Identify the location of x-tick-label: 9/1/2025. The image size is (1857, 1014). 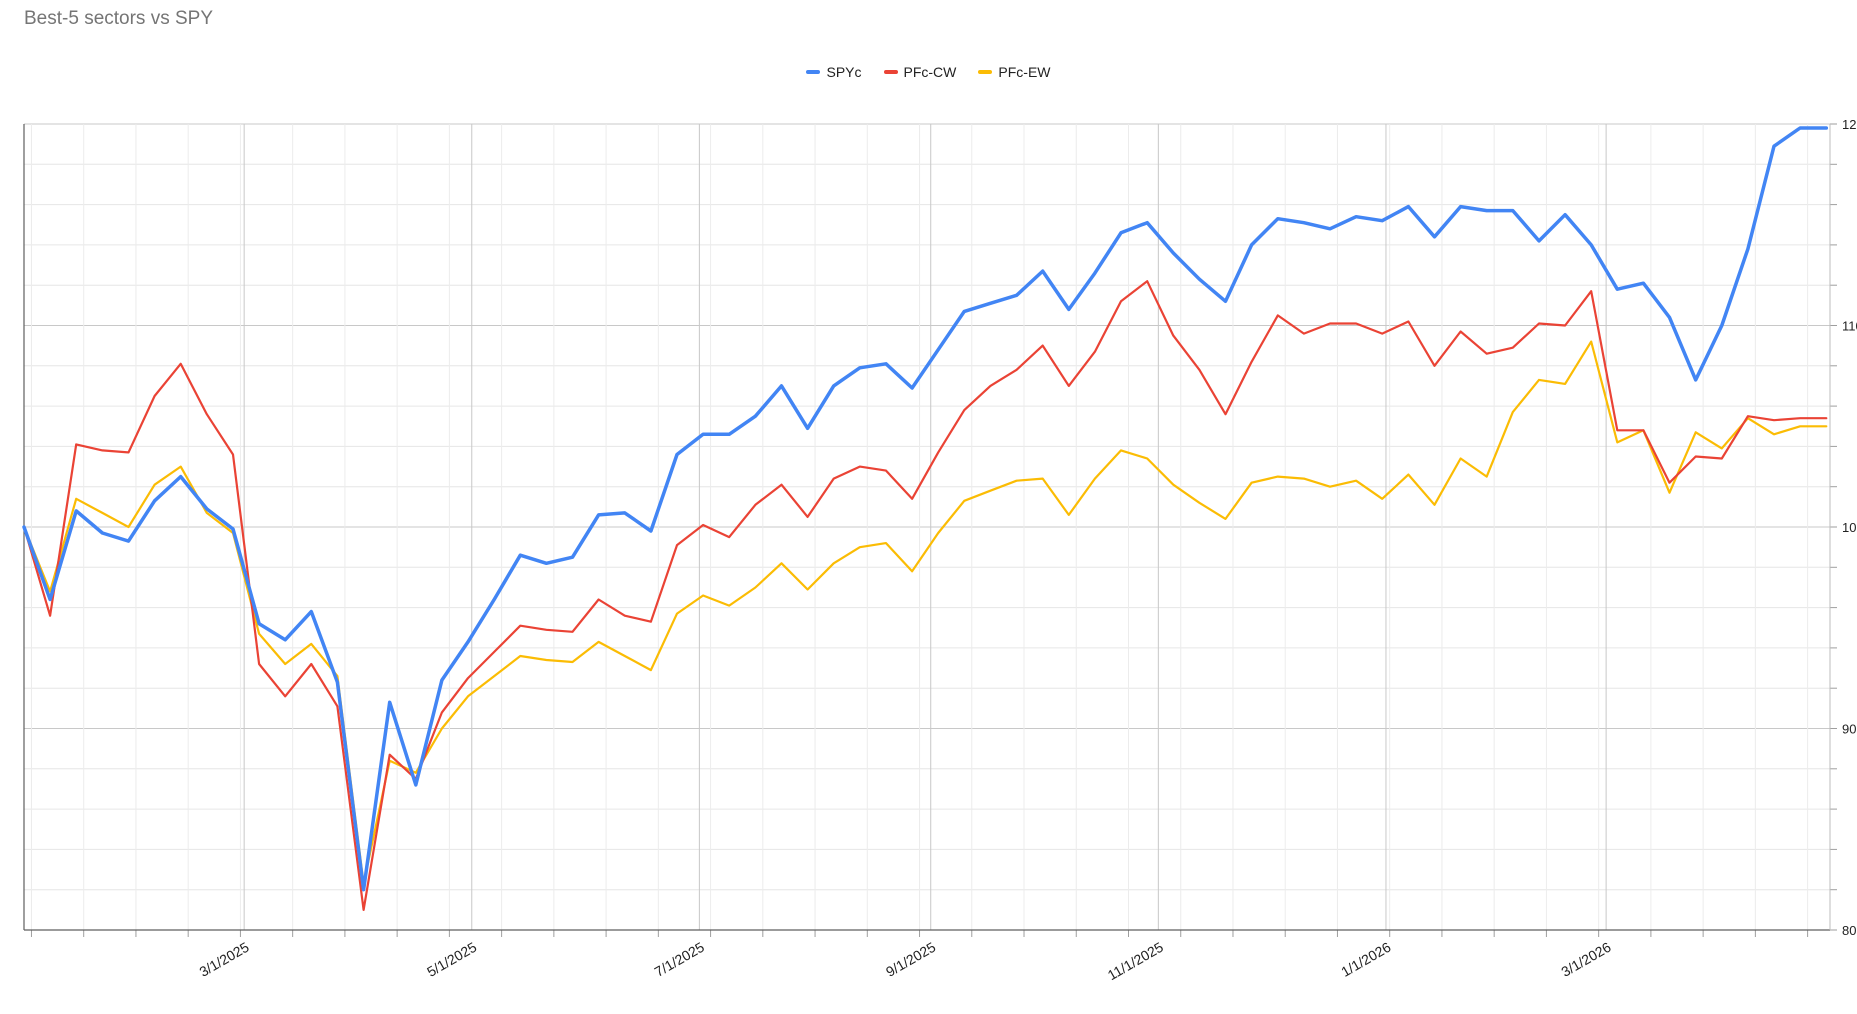
(910, 959).